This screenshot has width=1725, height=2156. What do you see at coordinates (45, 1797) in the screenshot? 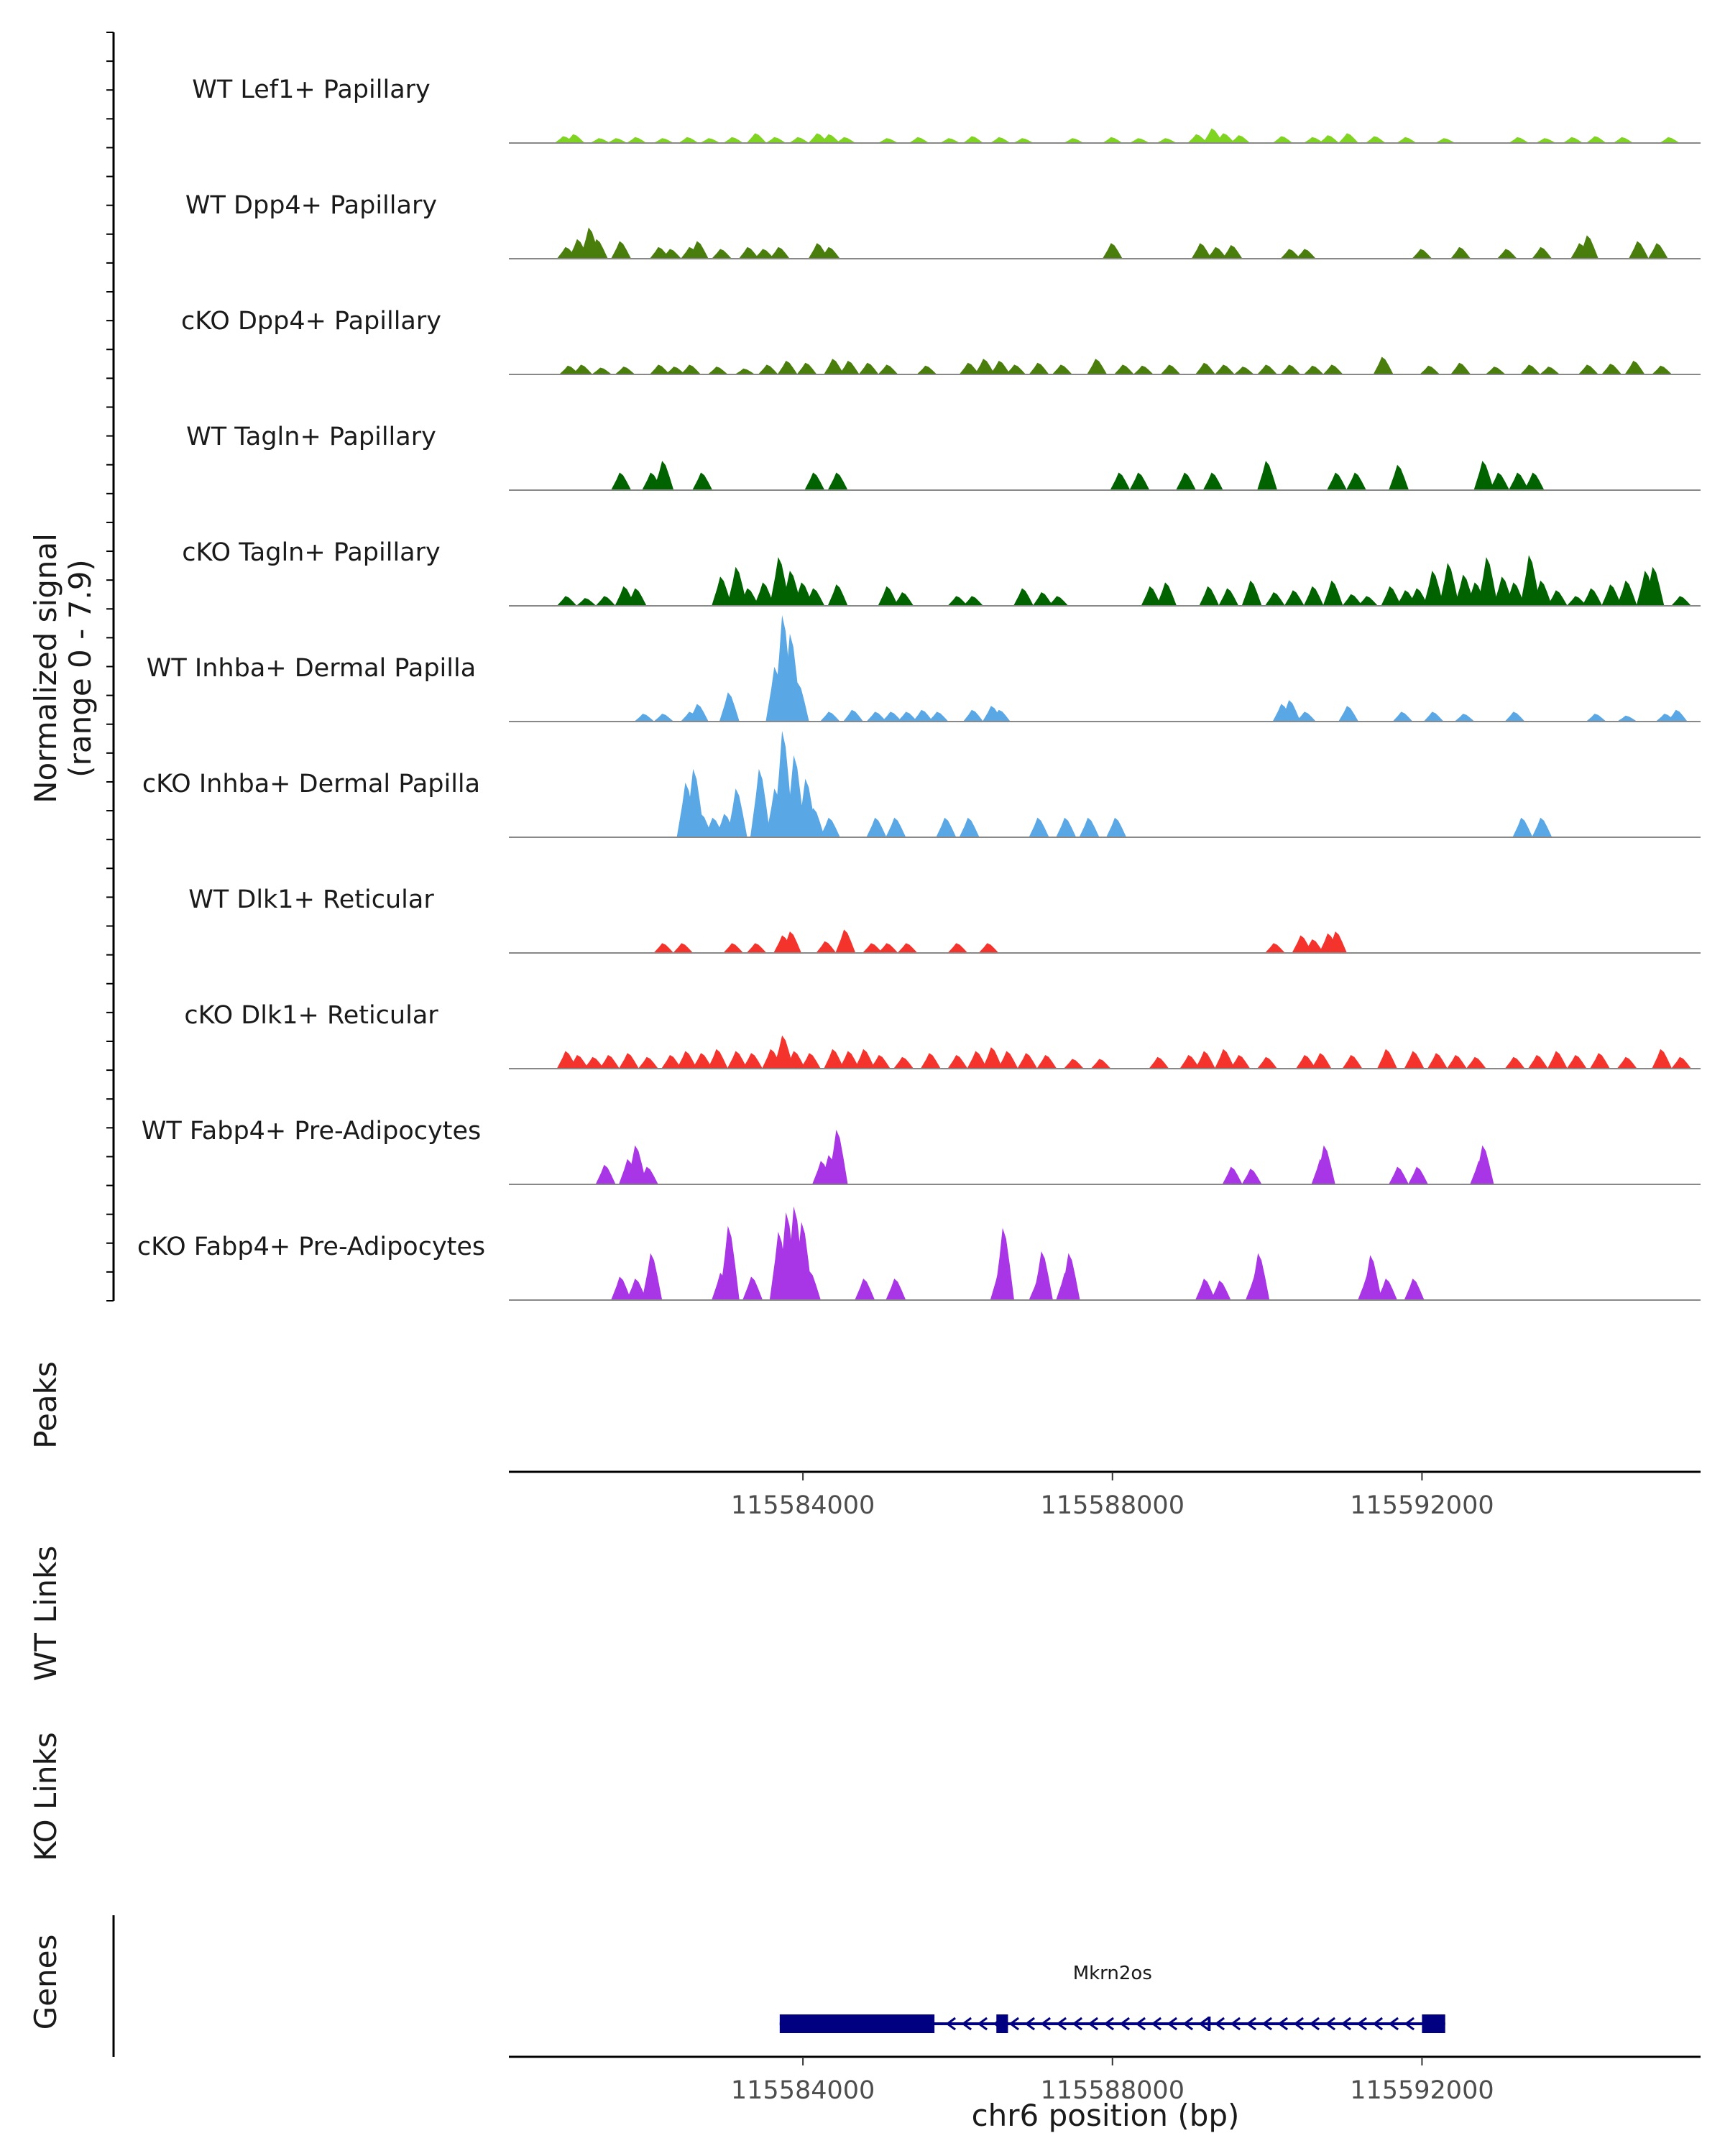
I see `panel-label-ko-links: KO Links` at bounding box center [45, 1797].